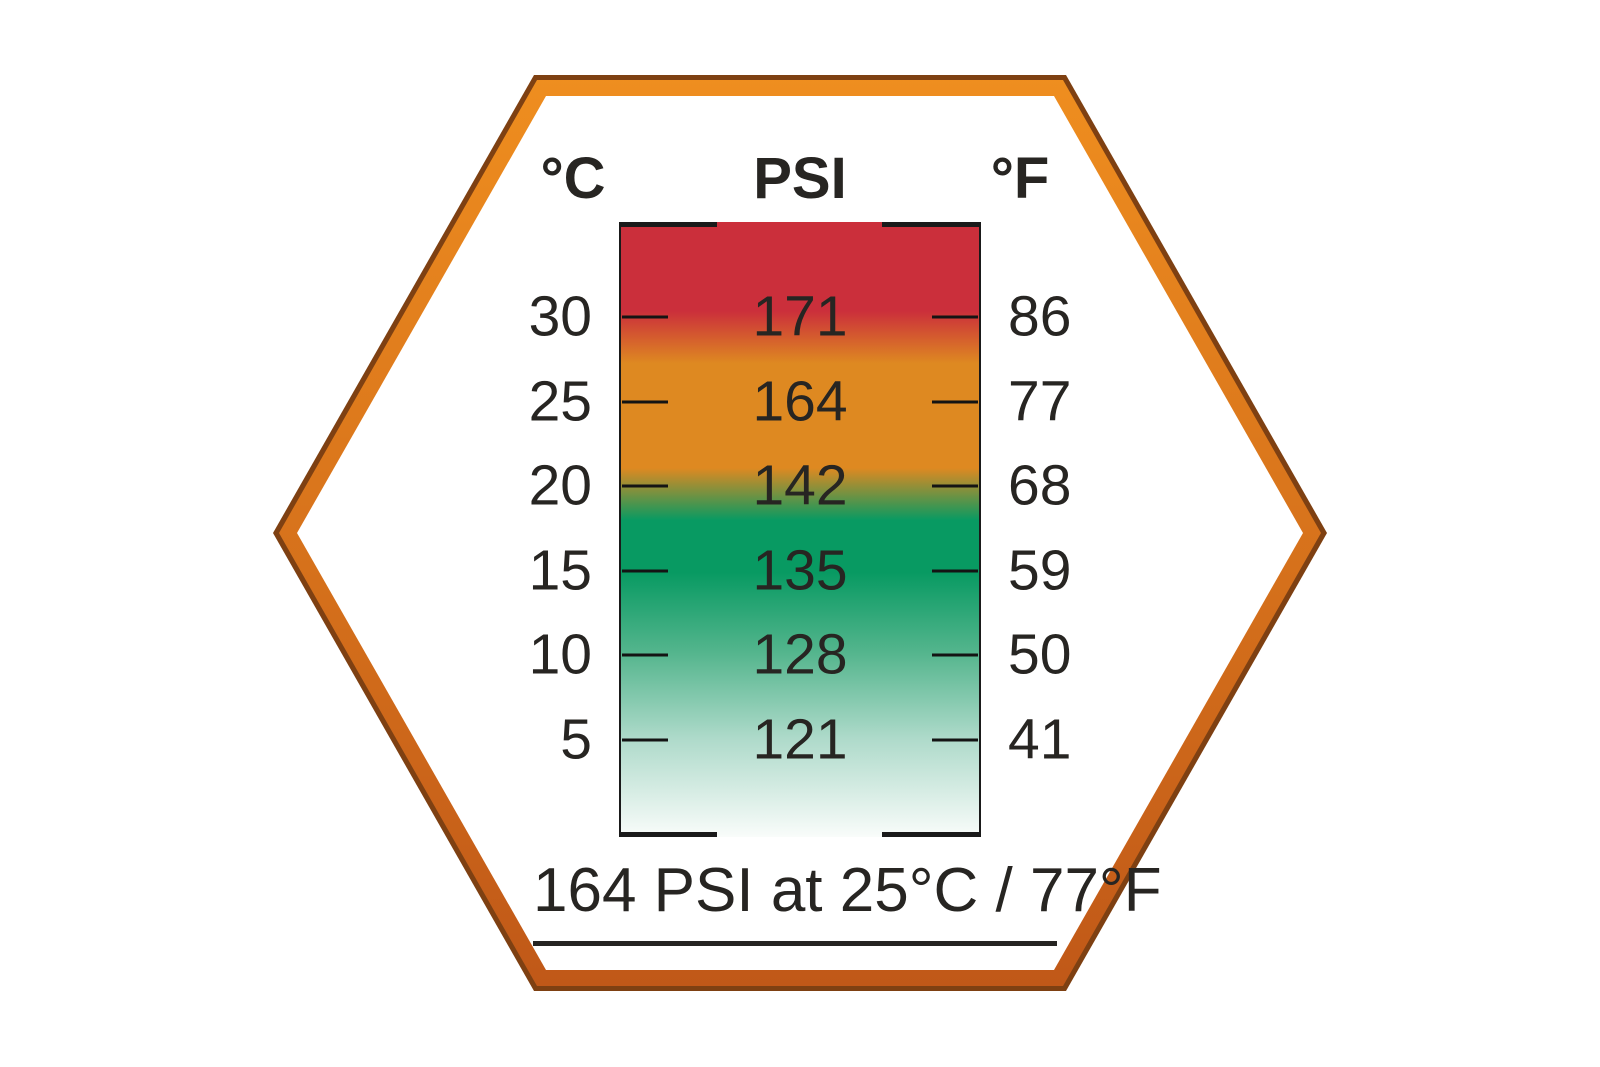  What do you see at coordinates (800, 485) in the screenshot?
I see `psi-value: 142` at bounding box center [800, 485].